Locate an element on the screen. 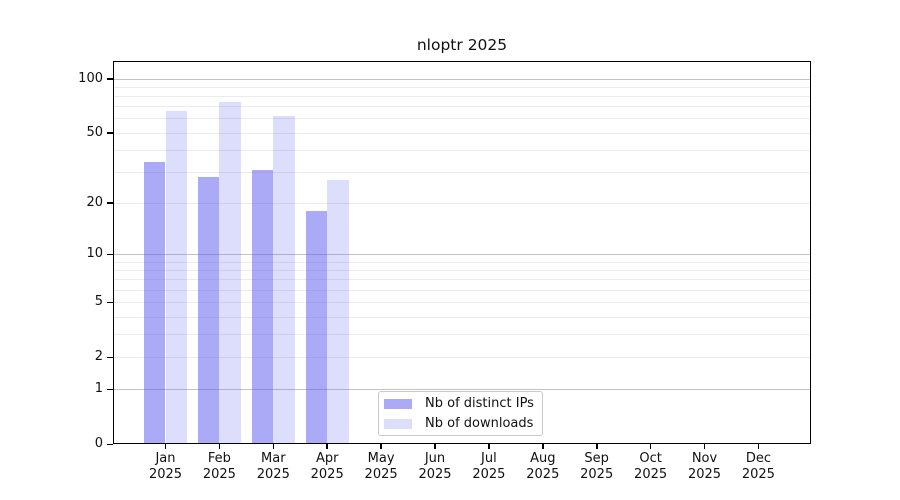 The image size is (900, 500). legend-item-distinct-ips: Nb of distinct IPs is located at coordinates (463, 403).